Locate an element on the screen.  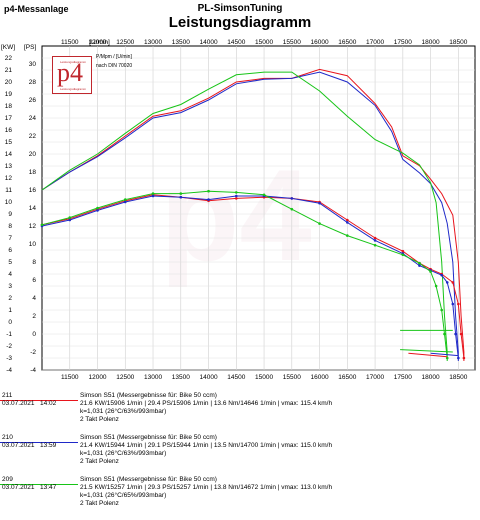
ps-tick-label: 6 is located at coordinates (34, 280).